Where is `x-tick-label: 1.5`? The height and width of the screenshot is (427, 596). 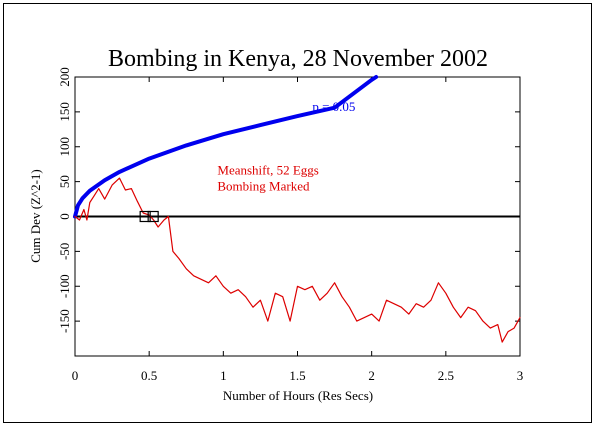
x-tick-label: 1.5 is located at coordinates (297, 375).